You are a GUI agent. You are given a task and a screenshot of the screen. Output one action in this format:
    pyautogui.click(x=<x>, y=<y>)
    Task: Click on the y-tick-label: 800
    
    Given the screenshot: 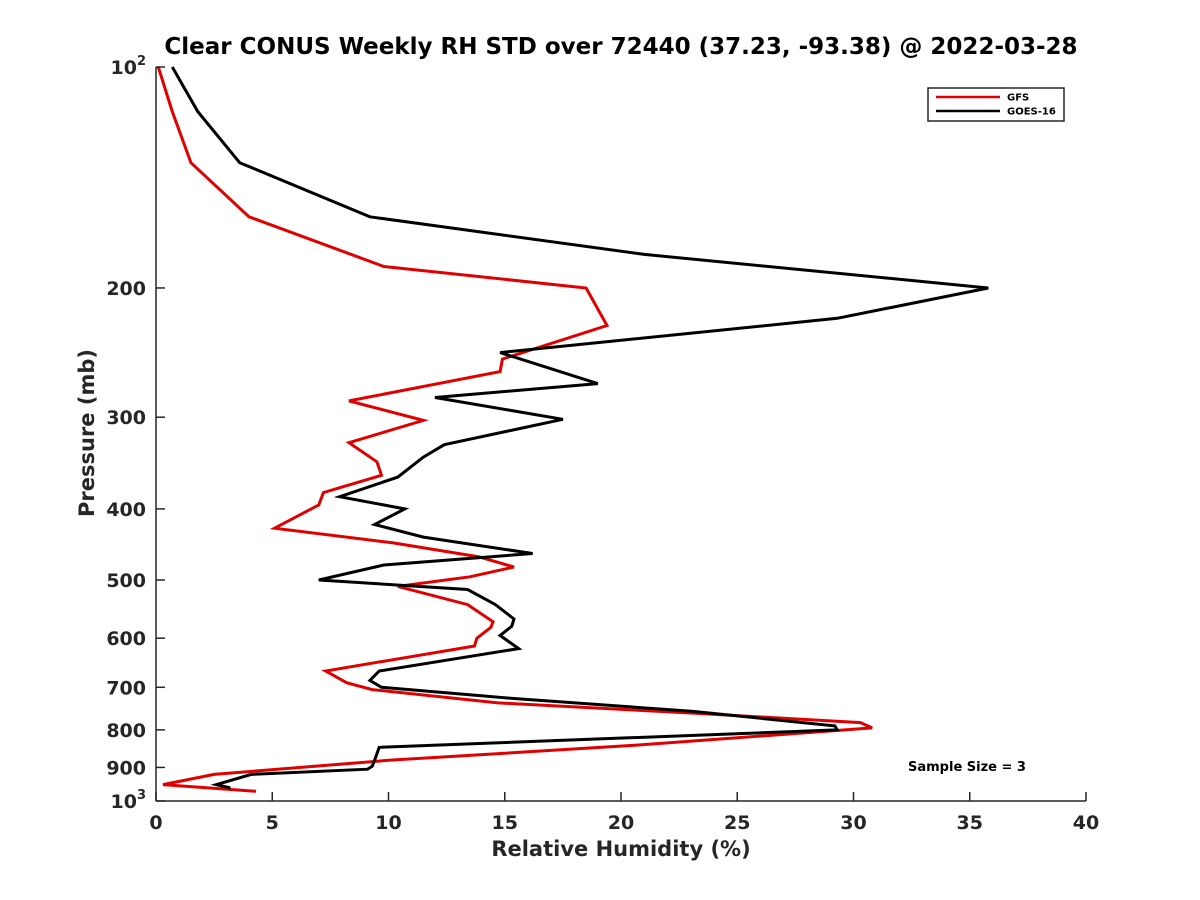 What is the action you would take?
    pyautogui.click(x=126, y=731)
    